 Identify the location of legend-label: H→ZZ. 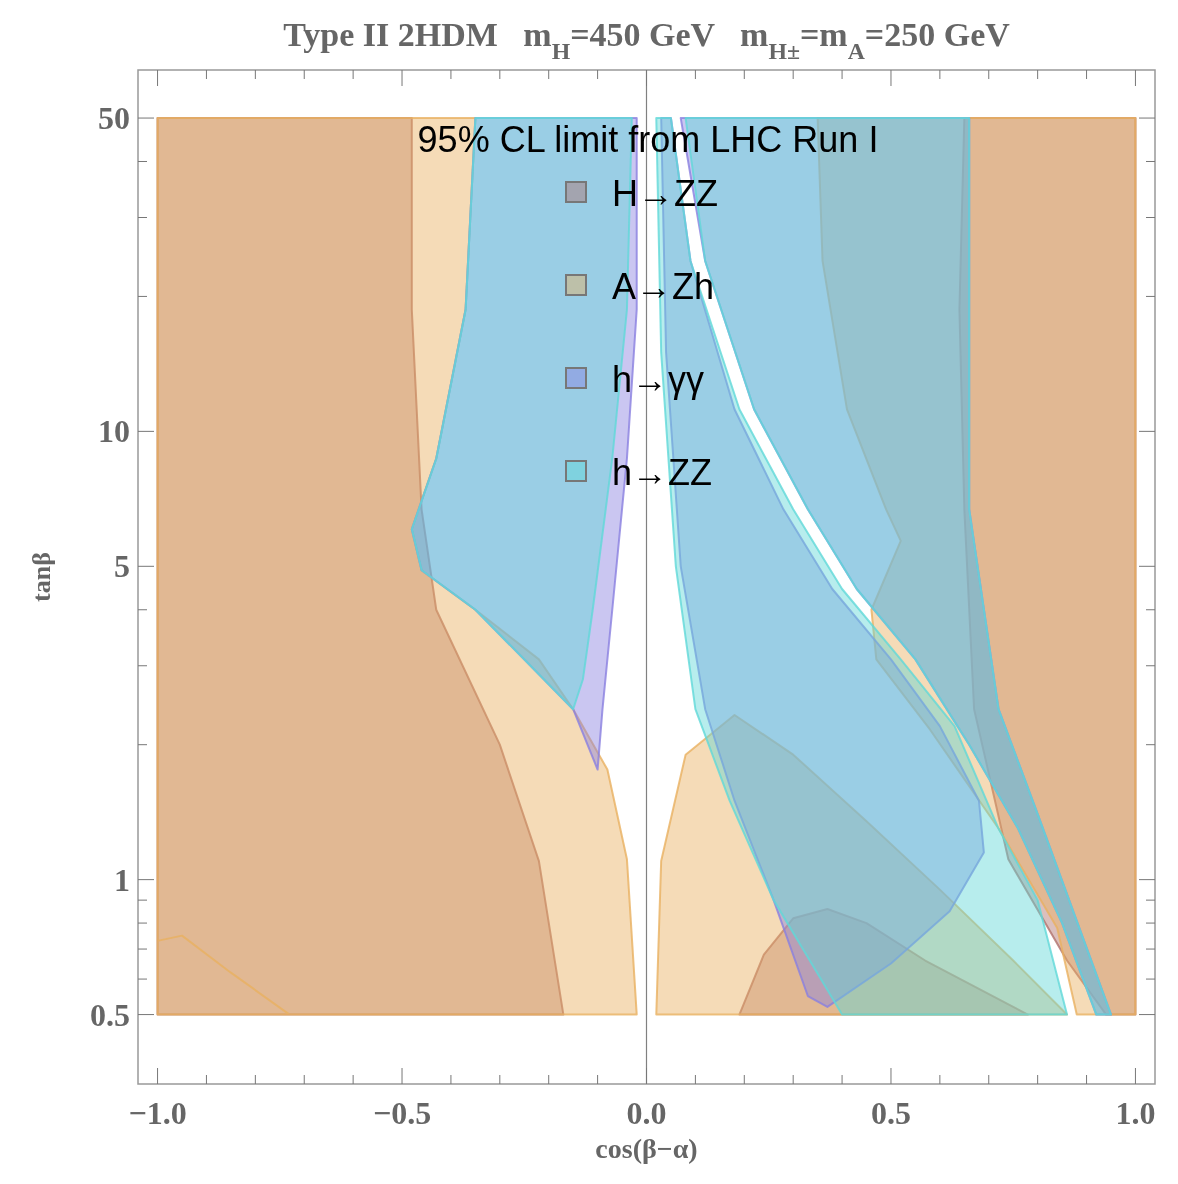
(665, 193).